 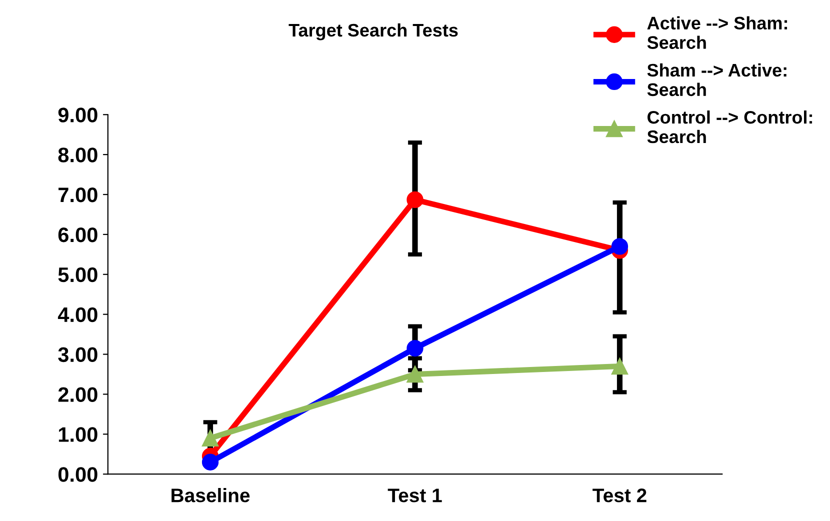 What do you see at coordinates (78, 115) in the screenshot?
I see `y-tick-label: 9.00` at bounding box center [78, 115].